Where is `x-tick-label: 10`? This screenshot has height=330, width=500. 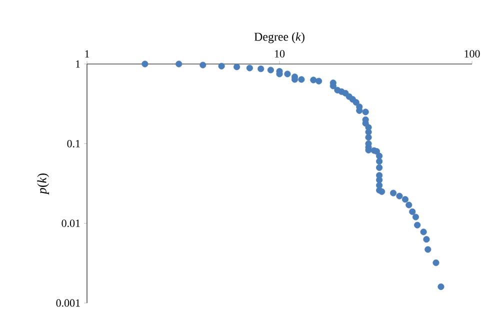 x-tick-label: 10 is located at coordinates (279, 54).